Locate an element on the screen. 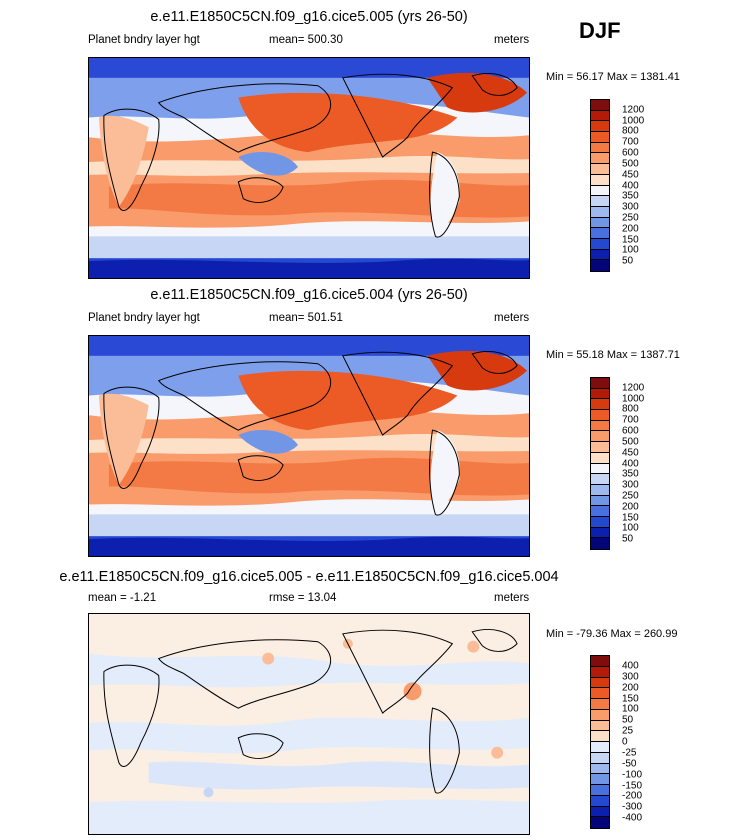 This screenshot has height=840, width=733. panel-2-variable-label: Planet bndry layer hgt is located at coordinates (144, 318).